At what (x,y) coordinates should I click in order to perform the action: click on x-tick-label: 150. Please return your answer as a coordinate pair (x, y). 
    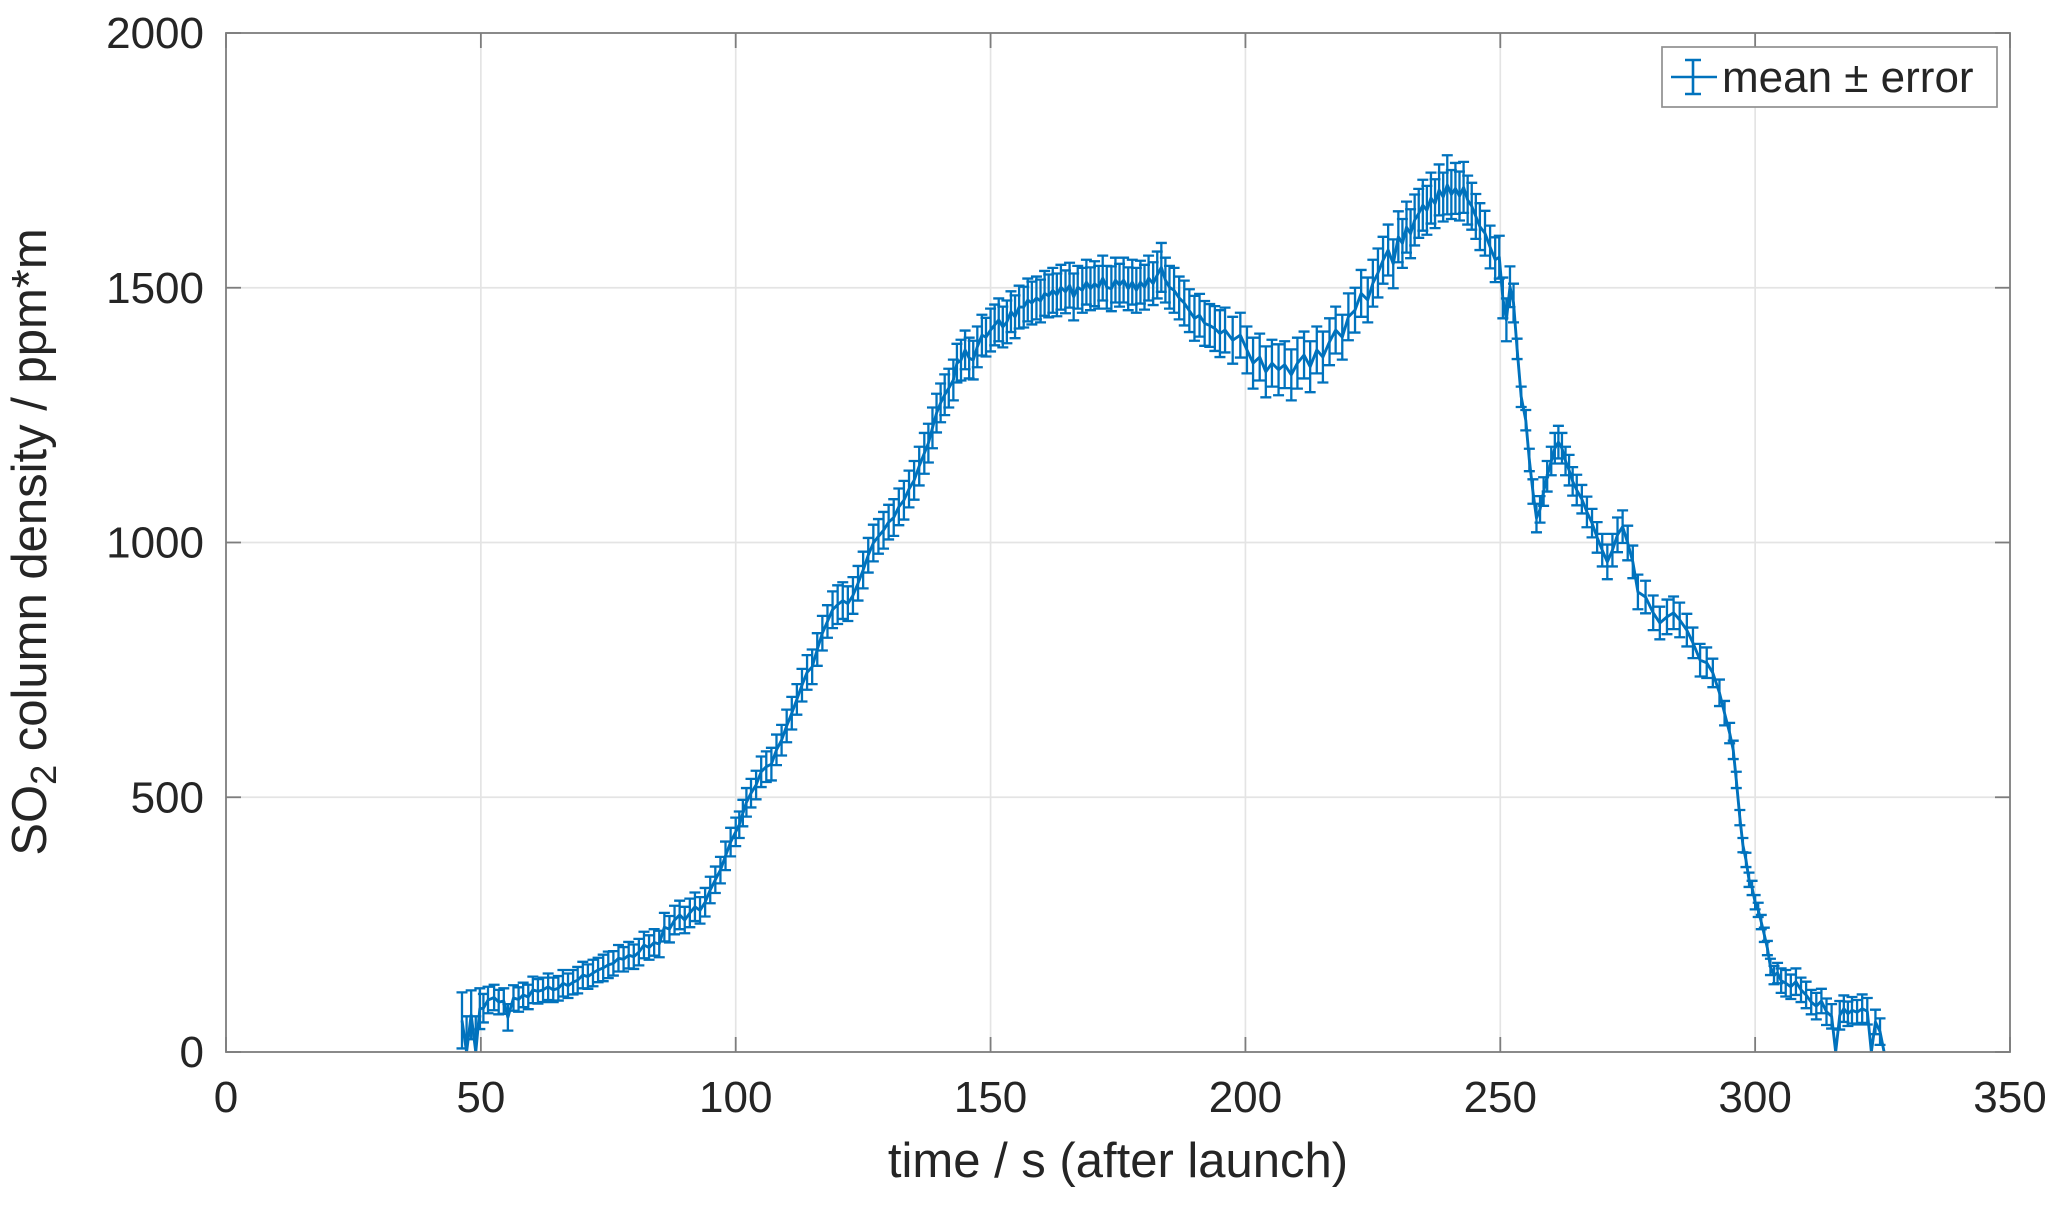
    Looking at the image, I should click on (990, 1097).